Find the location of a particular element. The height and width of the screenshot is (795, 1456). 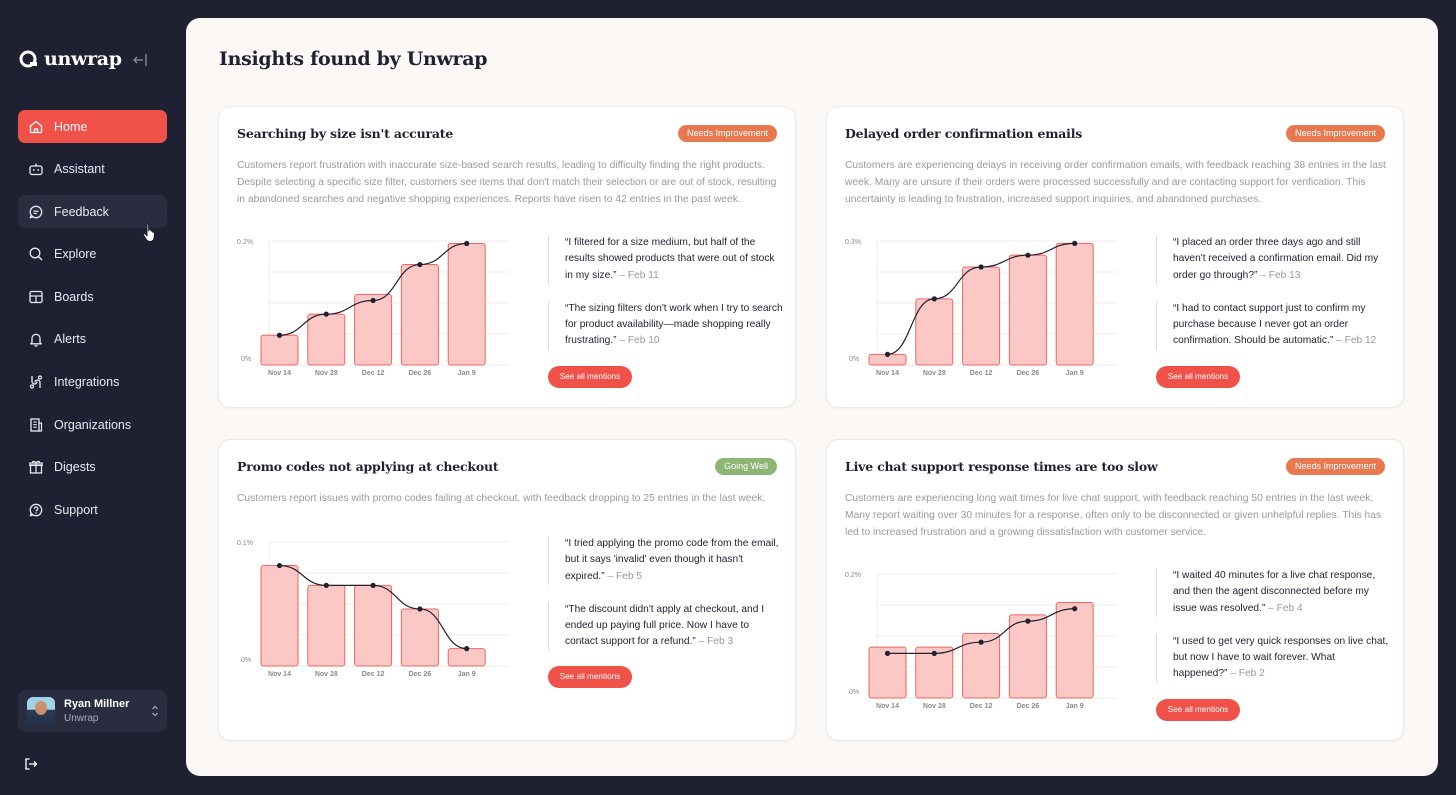

trend-chart: 0.1% 0% Nov 14 Nov 28 Dec 12 Dec 26 Jan 9 is located at coordinates (373, 609).